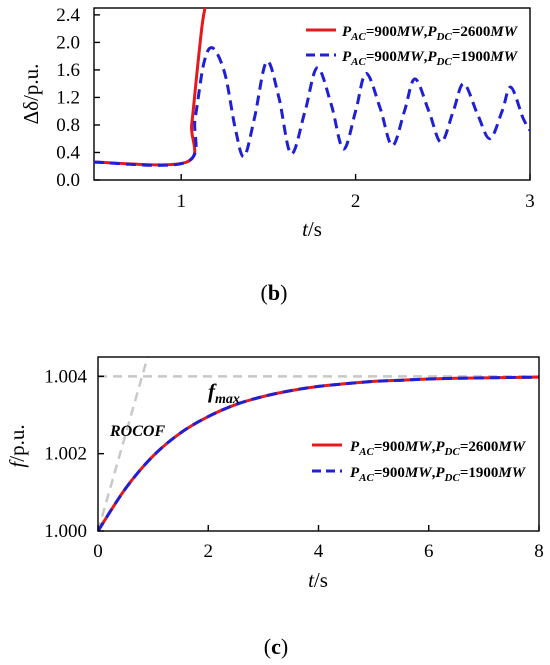 The height and width of the screenshot is (665, 550). What do you see at coordinates (181, 201) in the screenshot?
I see `chart-b-xtick-label: 1` at bounding box center [181, 201].